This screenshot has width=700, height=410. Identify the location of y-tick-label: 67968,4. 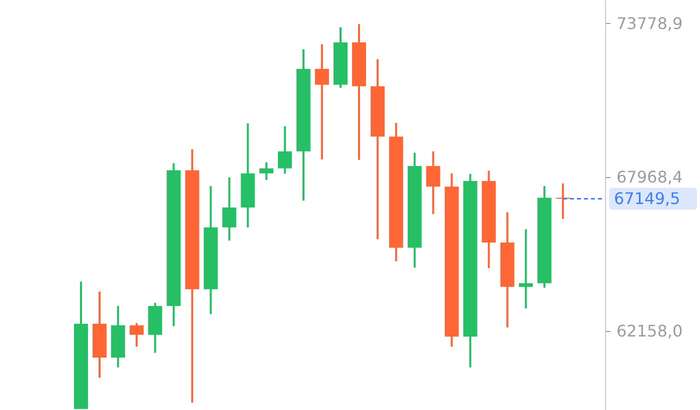
(649, 177).